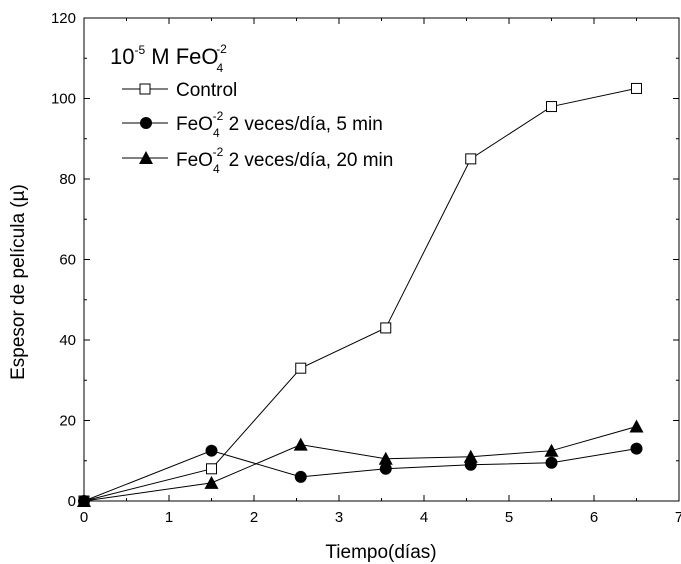 The width and height of the screenshot is (681, 564). What do you see at coordinates (509, 517) in the screenshot?
I see `x-tick-label: 5` at bounding box center [509, 517].